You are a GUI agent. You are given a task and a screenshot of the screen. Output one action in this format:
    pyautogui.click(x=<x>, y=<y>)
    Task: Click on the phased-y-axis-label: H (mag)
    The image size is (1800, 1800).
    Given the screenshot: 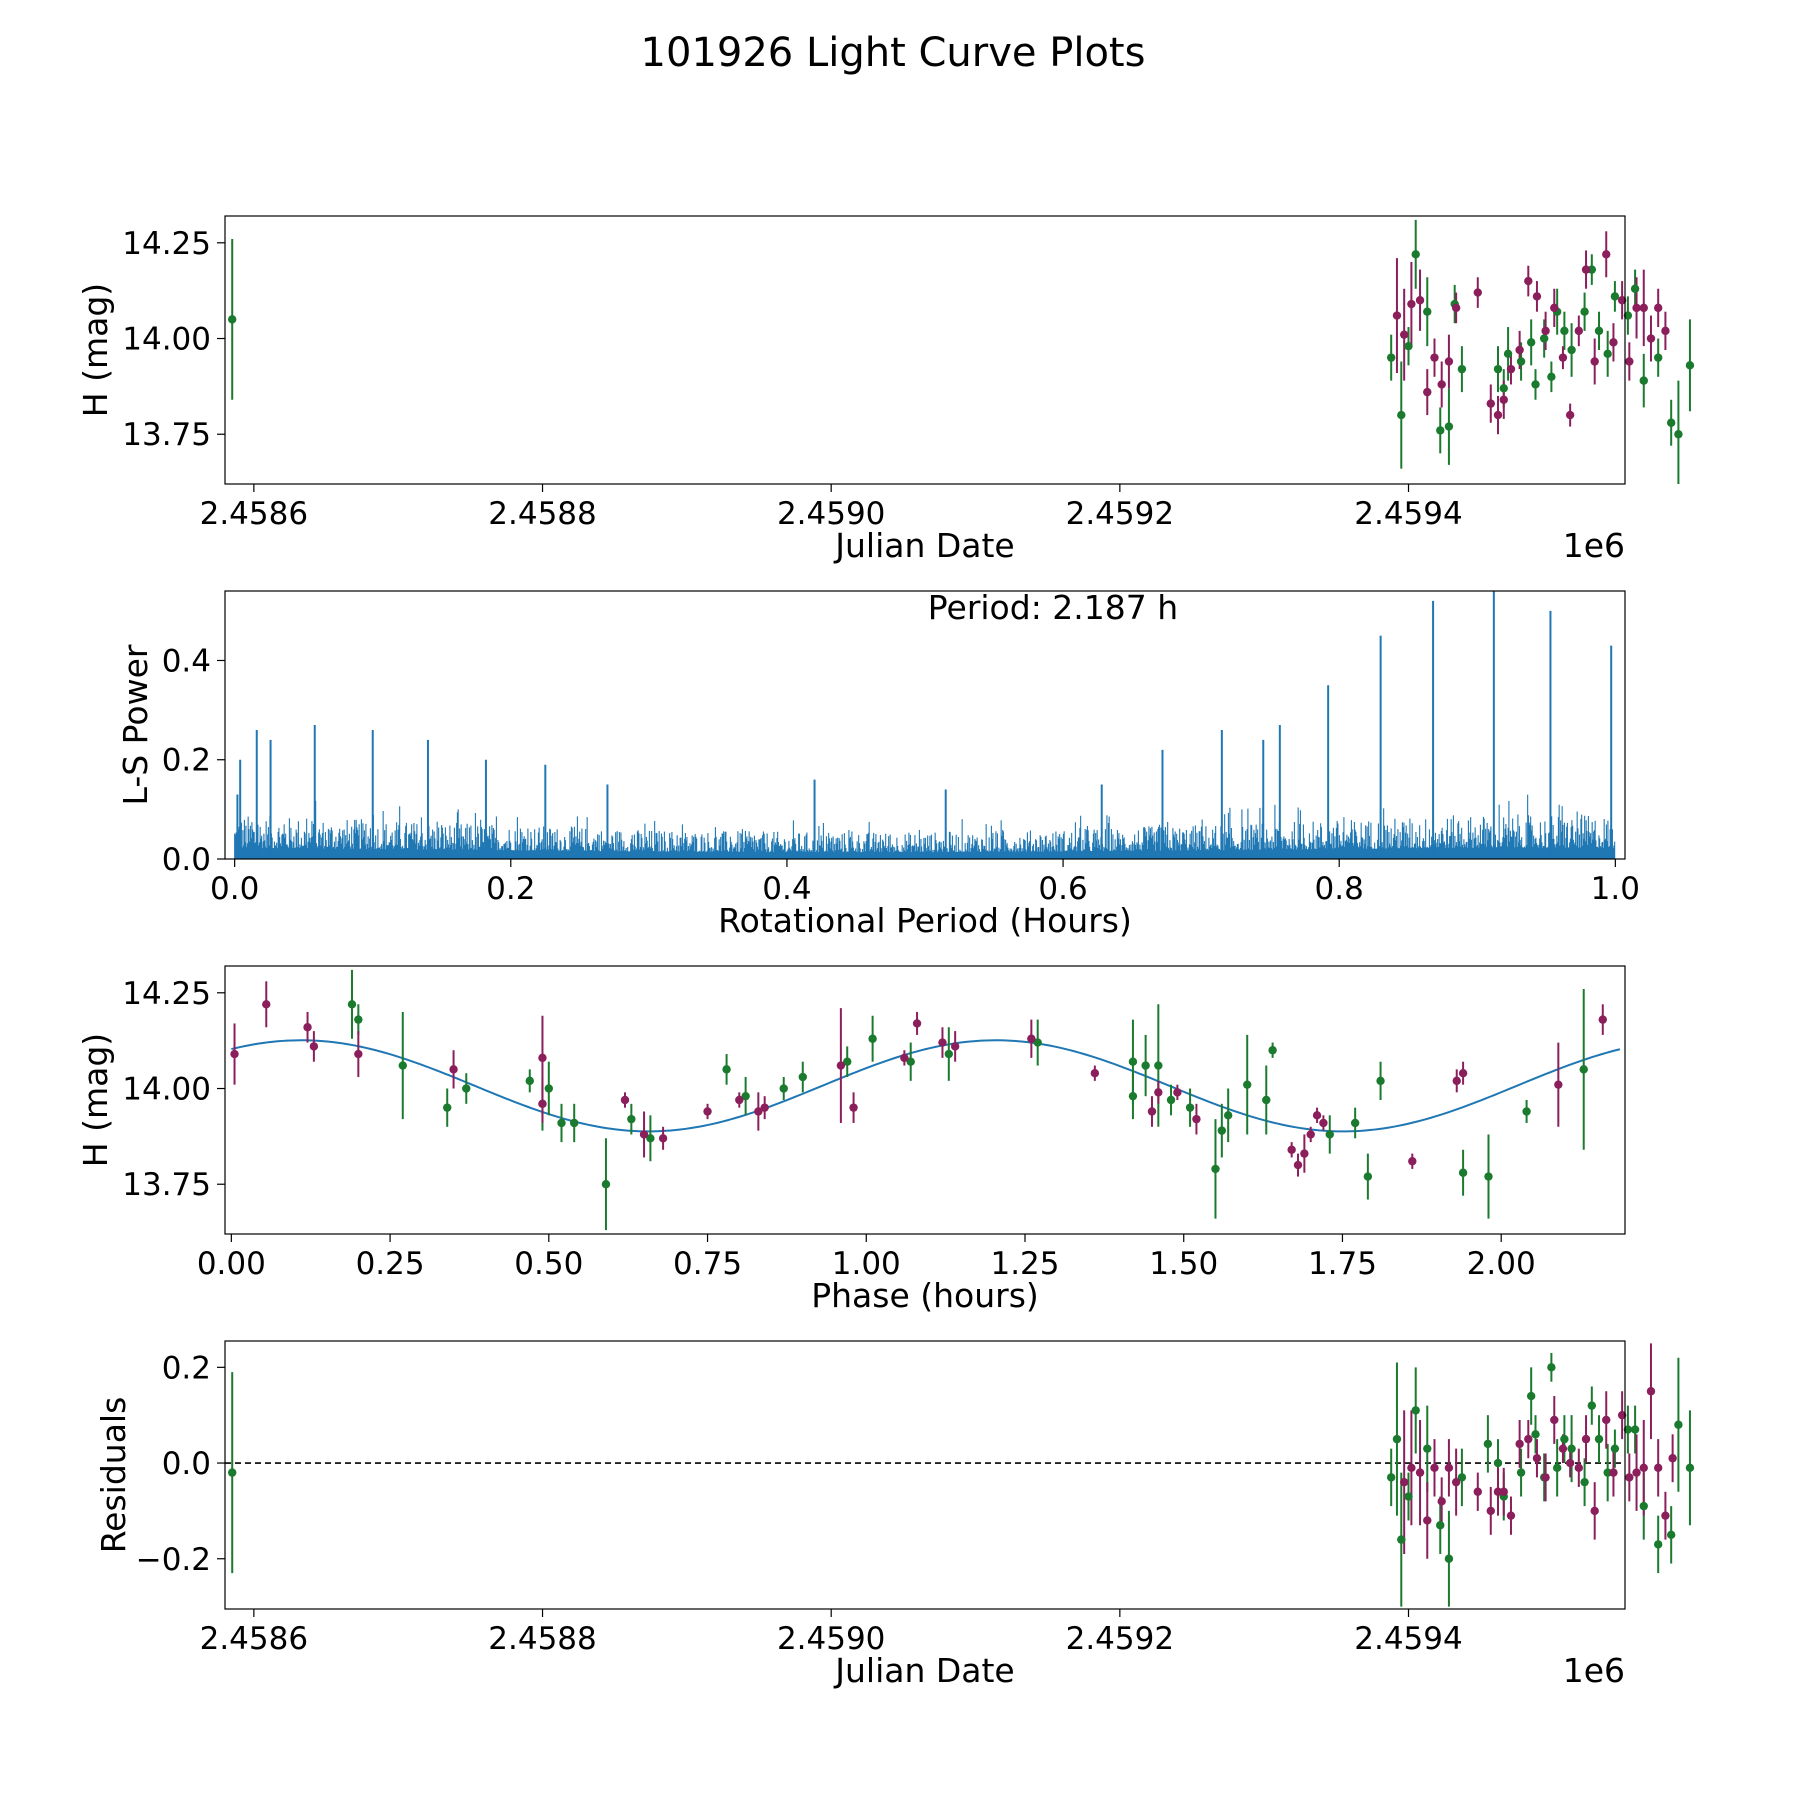 What is the action you would take?
    pyautogui.click(x=95, y=1100)
    